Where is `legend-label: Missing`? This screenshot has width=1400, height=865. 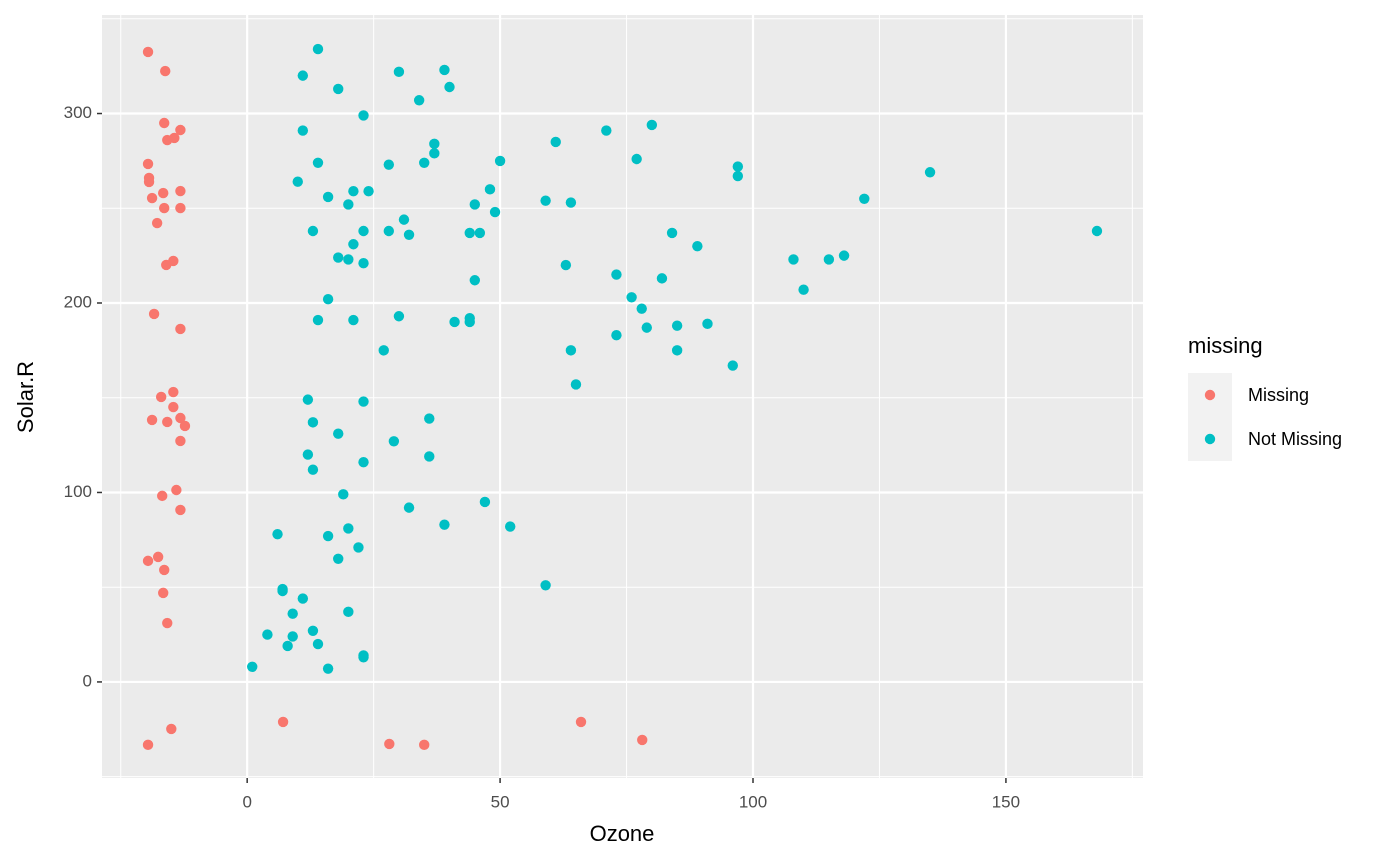 legend-label: Missing is located at coordinates (1278, 395).